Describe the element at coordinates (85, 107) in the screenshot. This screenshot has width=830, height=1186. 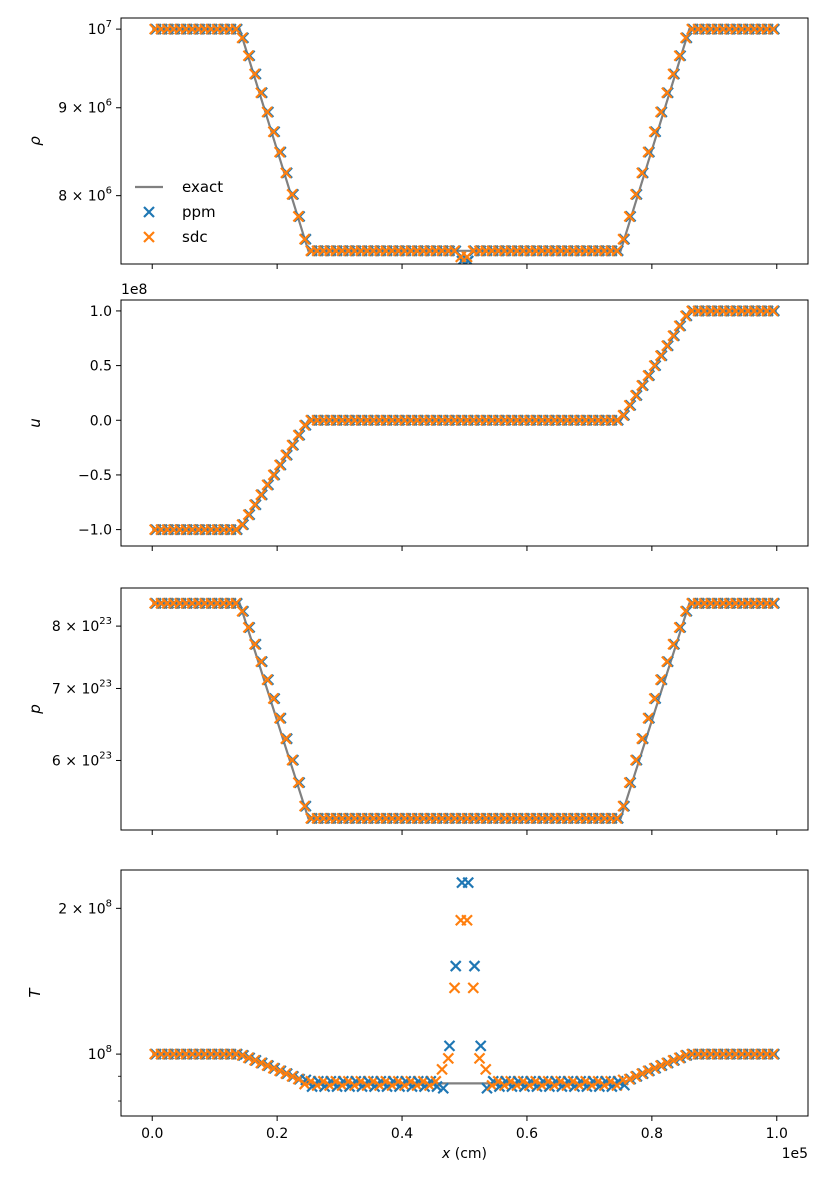
I see `y-tick-label: 9 × 10⁶` at that location.